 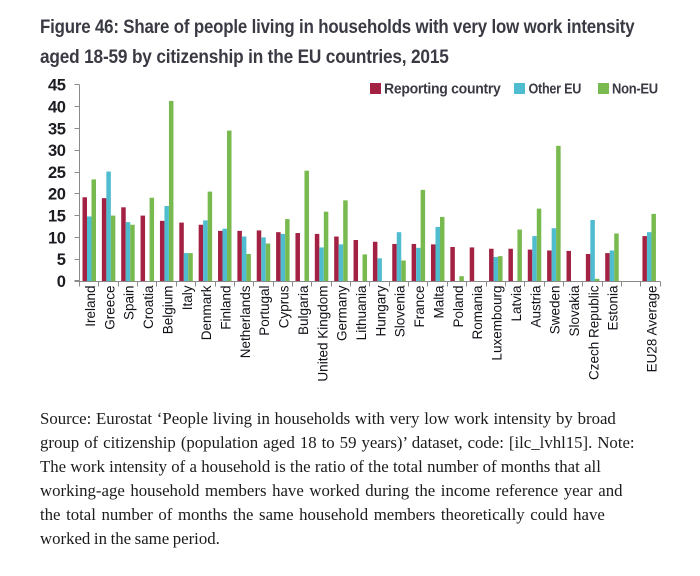 I want to click on svg-text: Czech Republic, so click(x=593, y=332).